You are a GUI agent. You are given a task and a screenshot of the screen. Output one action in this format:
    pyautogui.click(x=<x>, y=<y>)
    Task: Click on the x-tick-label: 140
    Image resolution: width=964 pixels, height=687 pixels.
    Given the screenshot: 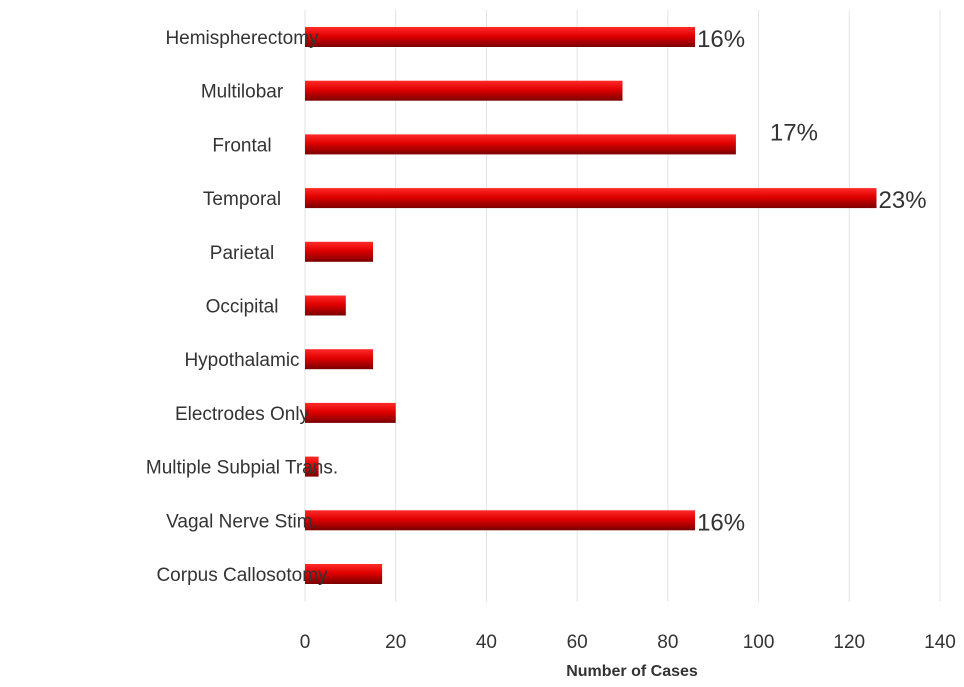 What is the action you would take?
    pyautogui.click(x=940, y=642)
    